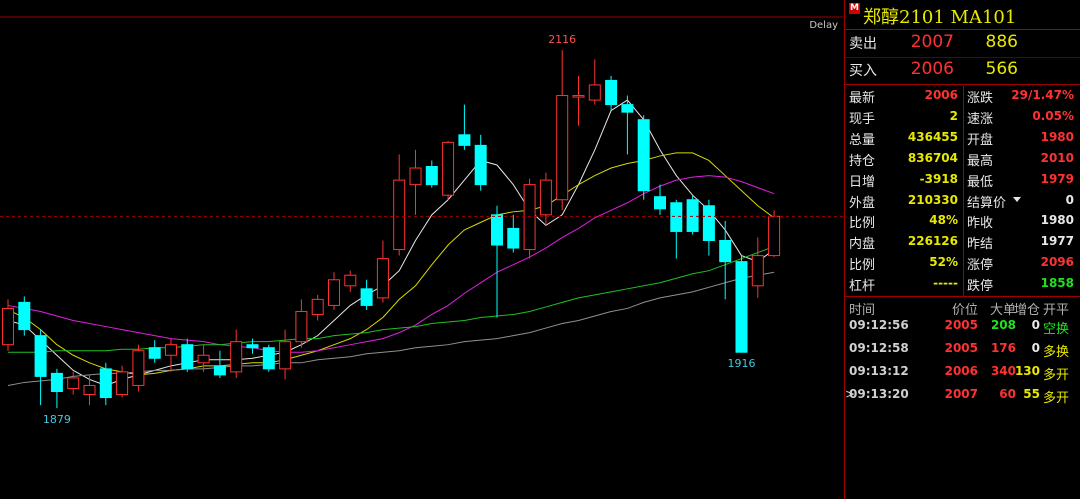  What do you see at coordinates (964, 310) in the screenshot?
I see `trade-column-header: 价位` at bounding box center [964, 310].